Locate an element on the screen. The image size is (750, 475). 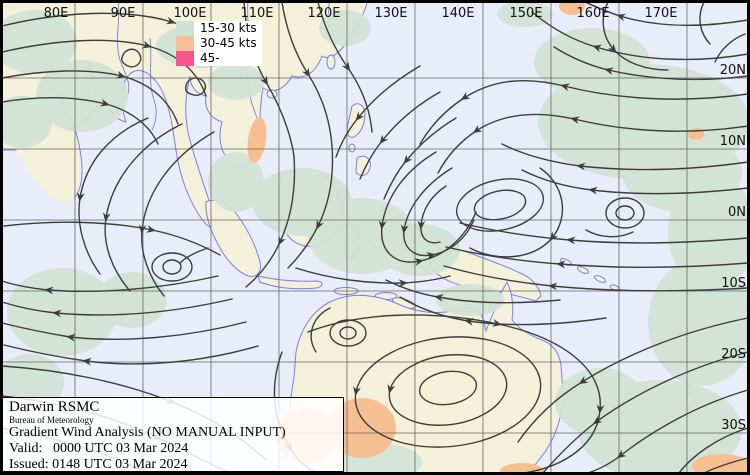
lat-label-0n: 0N is located at coordinates (737, 212).